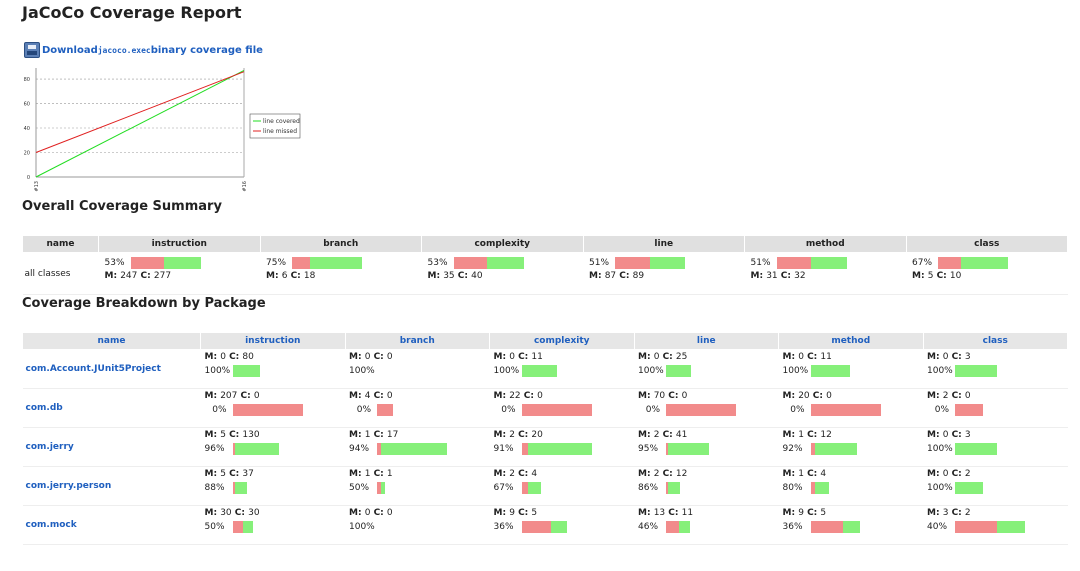 Image resolution: width=1080 pixels, height=571 pixels. What do you see at coordinates (417, 369) in the screenshot?
I see `package-cell-branch: M: 0 C: 0 100%` at bounding box center [417, 369].